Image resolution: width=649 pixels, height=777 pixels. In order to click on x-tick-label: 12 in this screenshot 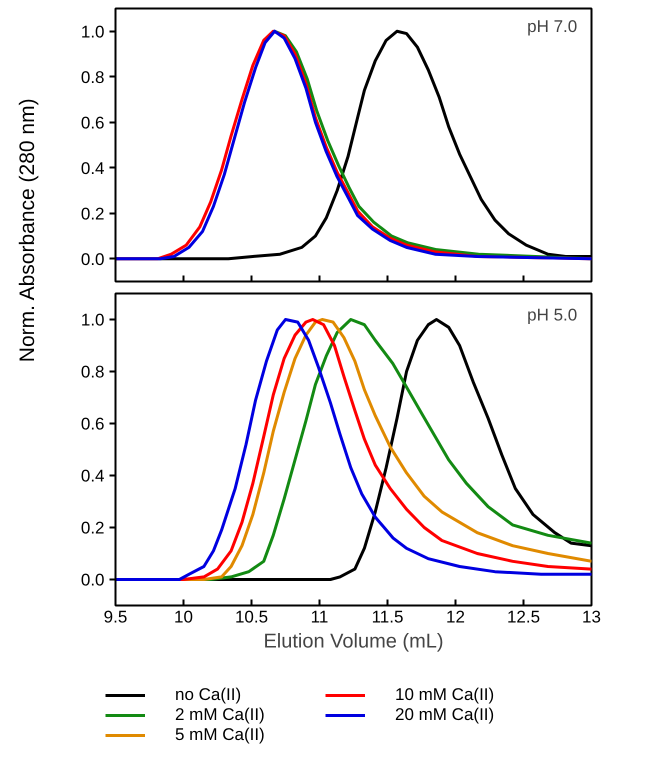, I will do `click(455, 617)`.